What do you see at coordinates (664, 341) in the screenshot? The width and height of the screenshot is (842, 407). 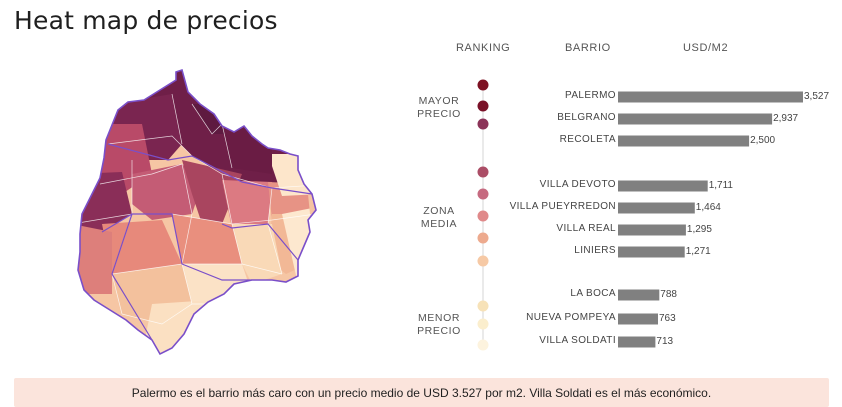 I see `value-label: 713` at bounding box center [664, 341].